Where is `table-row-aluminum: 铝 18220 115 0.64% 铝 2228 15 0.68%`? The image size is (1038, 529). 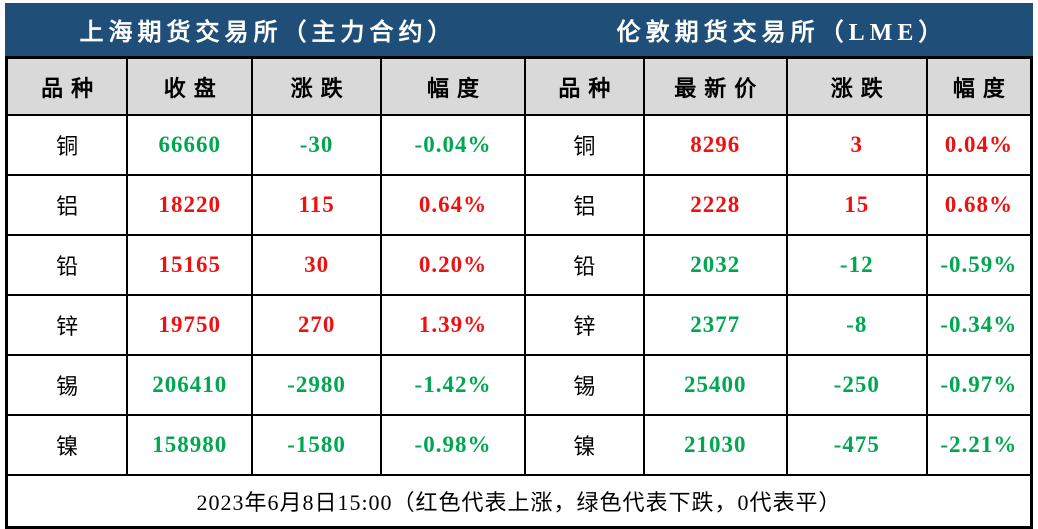
table-row-aluminum: 铝 18220 115 0.64% 铝 2228 15 0.68% is located at coordinates (519, 205).